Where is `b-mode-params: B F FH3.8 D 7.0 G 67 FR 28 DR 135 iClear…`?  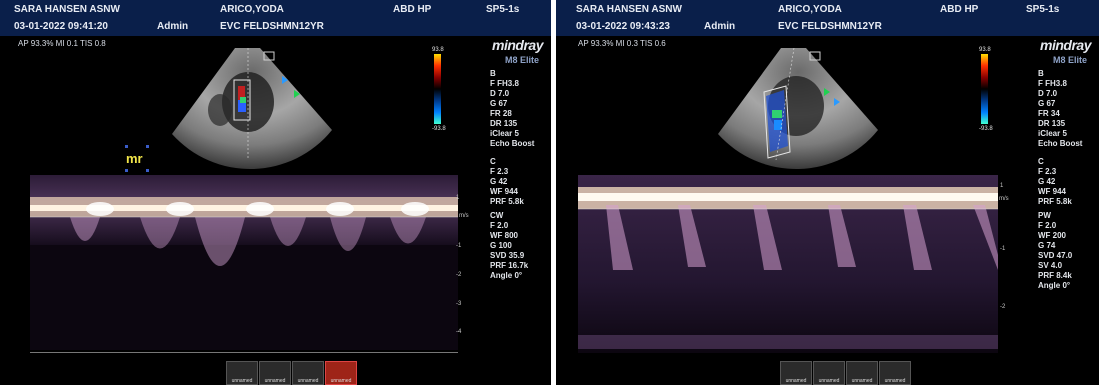
b-mode-params: B F FH3.8 D 7.0 G 67 FR 28 DR 135 iClear… is located at coordinates (520, 109).